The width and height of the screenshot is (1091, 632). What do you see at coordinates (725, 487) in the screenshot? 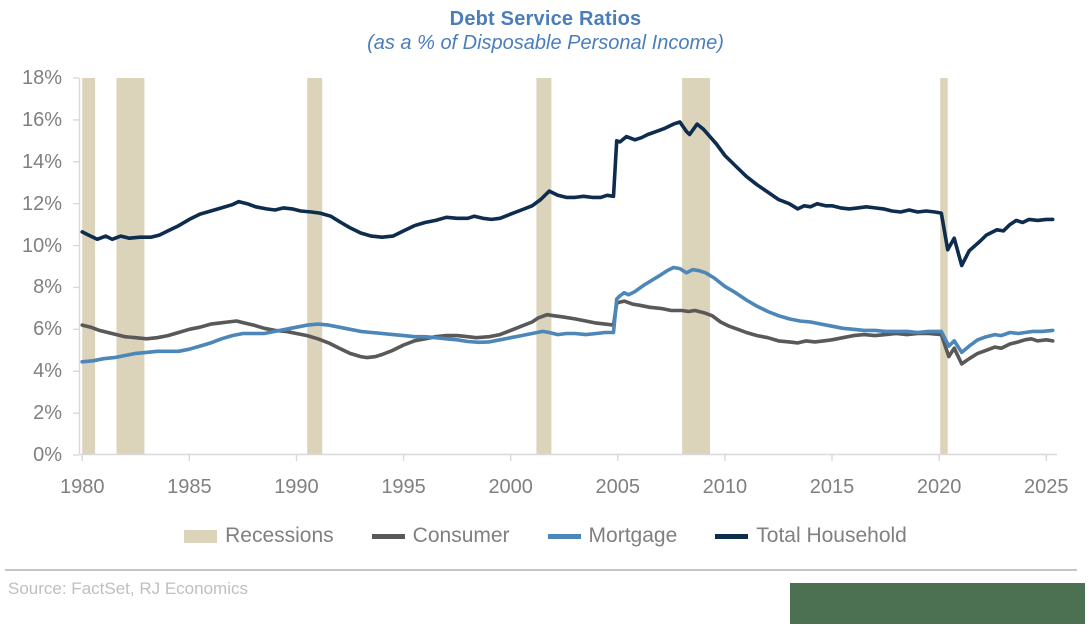
I see `x-tick-label: 2010` at bounding box center [725, 487].